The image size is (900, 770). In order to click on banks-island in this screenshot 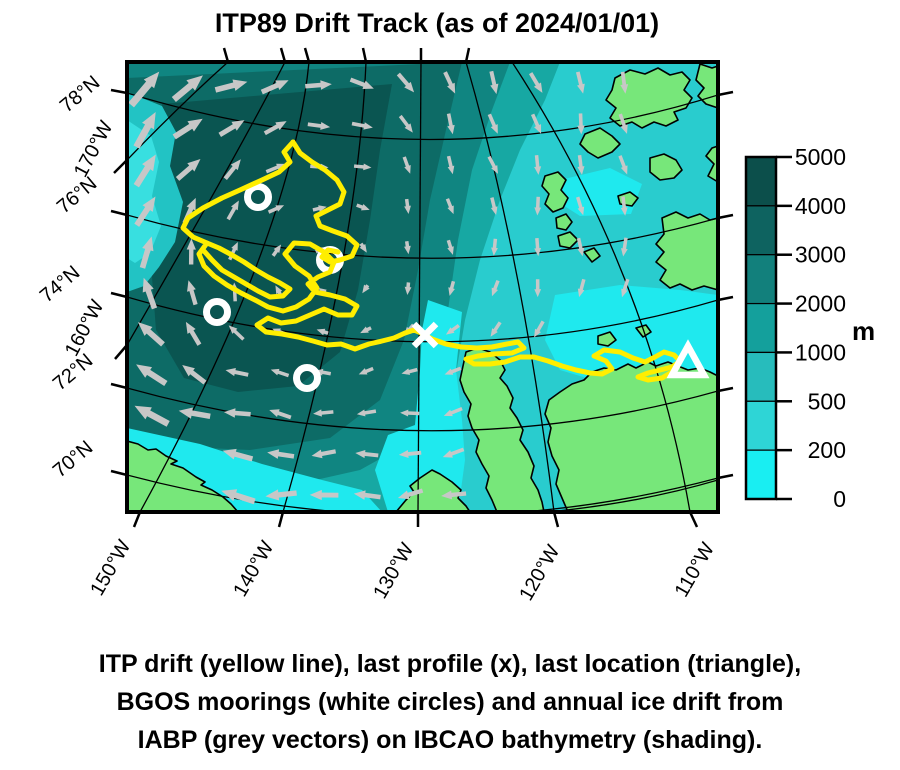, I will do `click(502, 429)`.